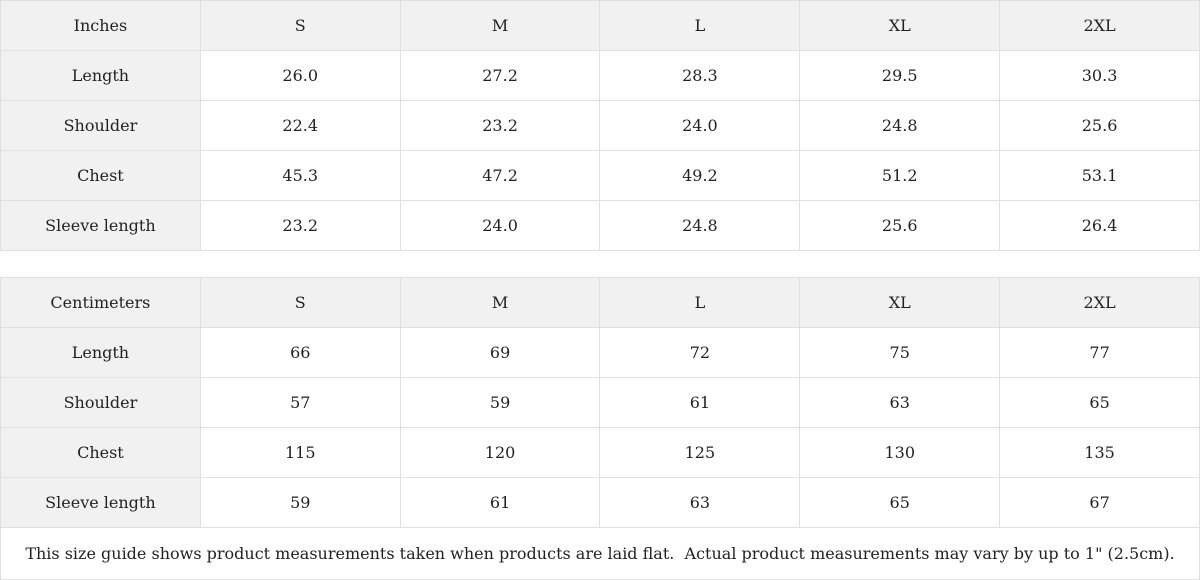 The width and height of the screenshot is (1200, 580). I want to click on measurement-value: 72, so click(700, 352).